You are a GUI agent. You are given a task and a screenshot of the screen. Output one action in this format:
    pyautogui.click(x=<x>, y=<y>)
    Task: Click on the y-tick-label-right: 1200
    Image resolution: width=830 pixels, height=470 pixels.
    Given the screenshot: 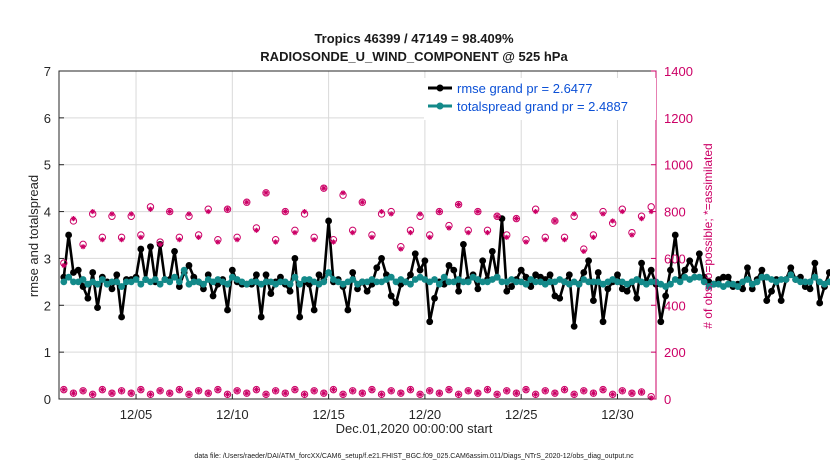 What is the action you would take?
    pyautogui.click(x=678, y=118)
    